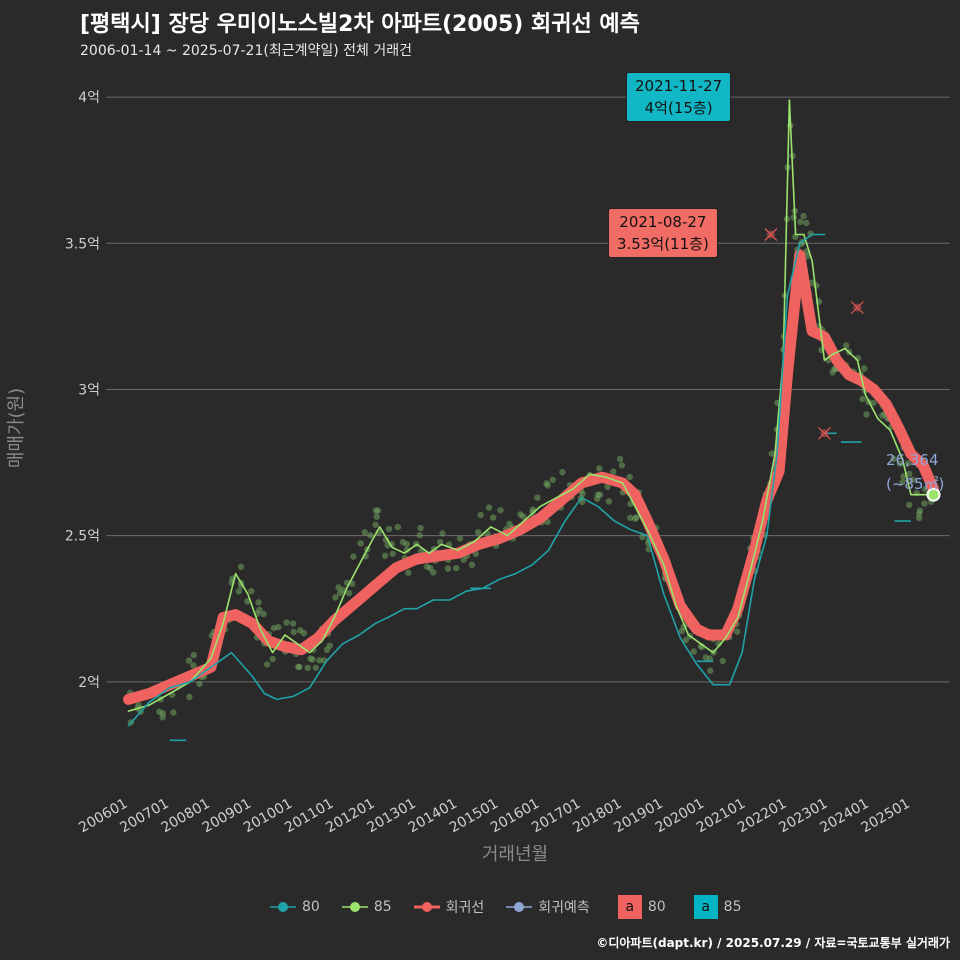  What do you see at coordinates (678, 108) in the screenshot?
I see `max-85-price: 4억(15층)` at bounding box center [678, 108].